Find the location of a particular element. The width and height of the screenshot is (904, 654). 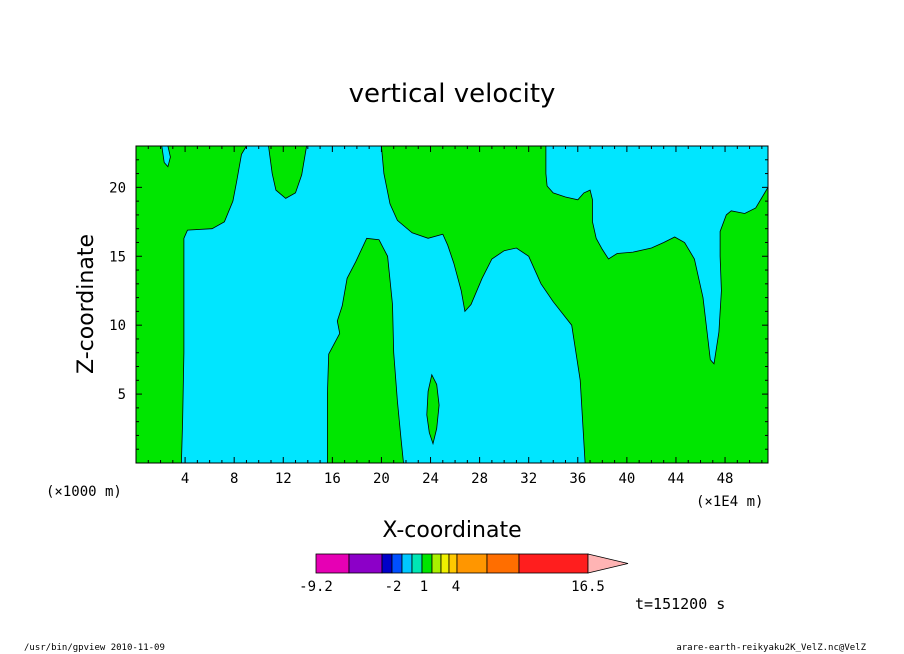

footer-right: arare-earth-reikyaku2K_VelZ.nc@VelZ is located at coordinates (771, 648).